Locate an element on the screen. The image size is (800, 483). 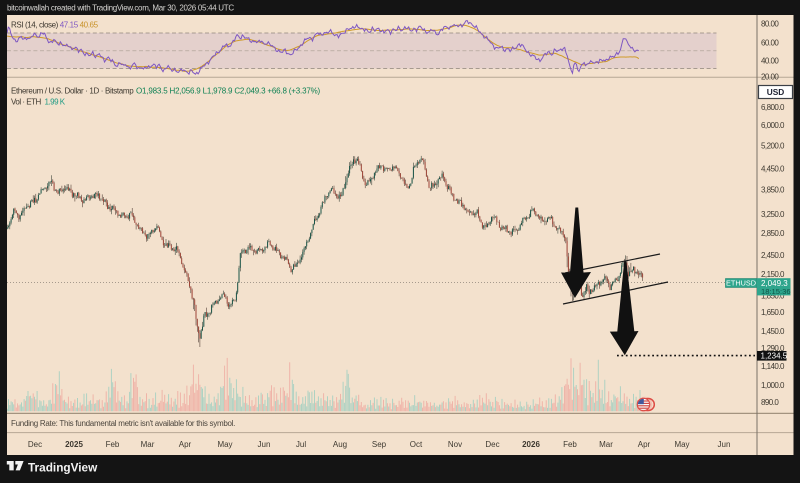
svg-text: TradingView is located at coordinates (63, 468).